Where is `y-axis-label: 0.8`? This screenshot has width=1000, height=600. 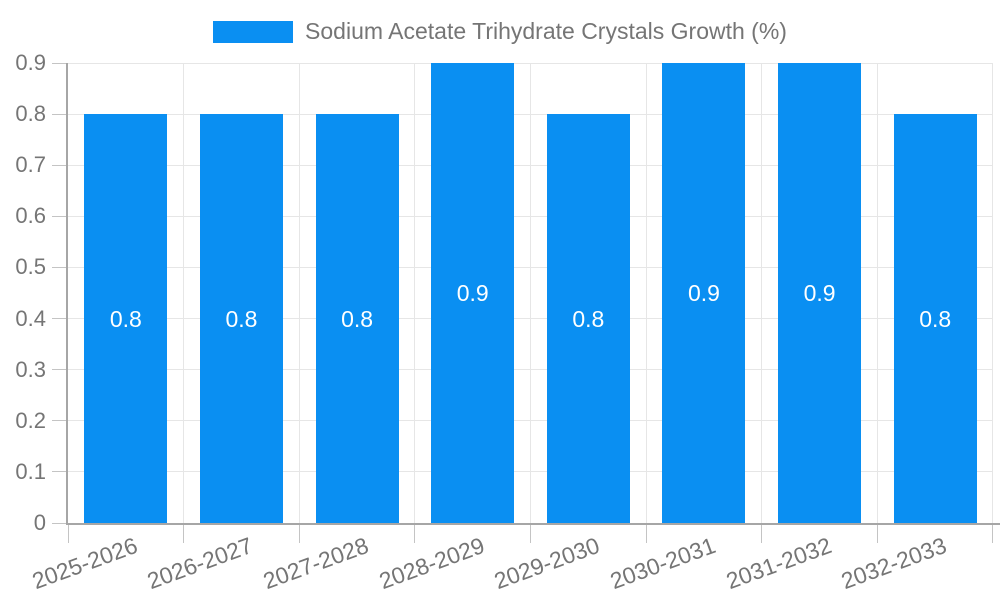 y-axis-label: 0.8 is located at coordinates (30, 114).